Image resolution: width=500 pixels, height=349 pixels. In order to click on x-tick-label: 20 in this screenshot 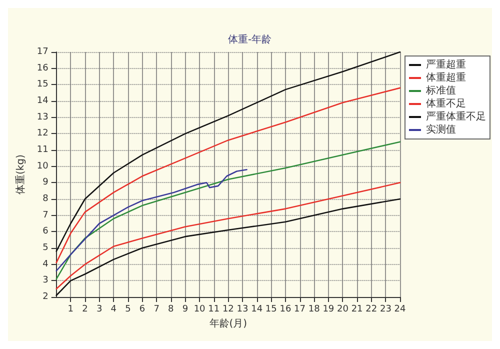, I will do `click(343, 309)`.